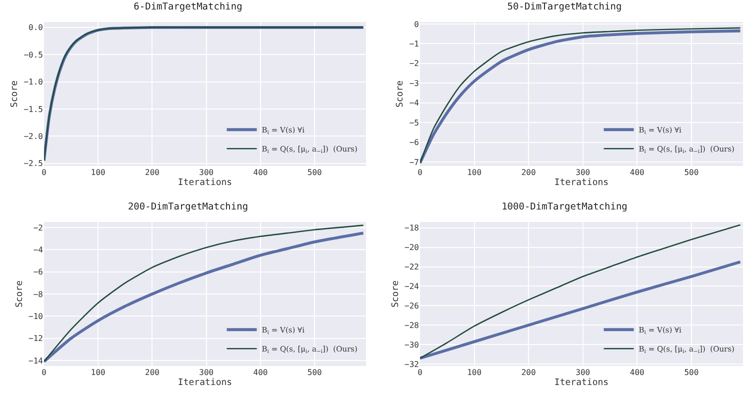  I want to click on chart-title: 200-DimTargetMatching, so click(188, 207).